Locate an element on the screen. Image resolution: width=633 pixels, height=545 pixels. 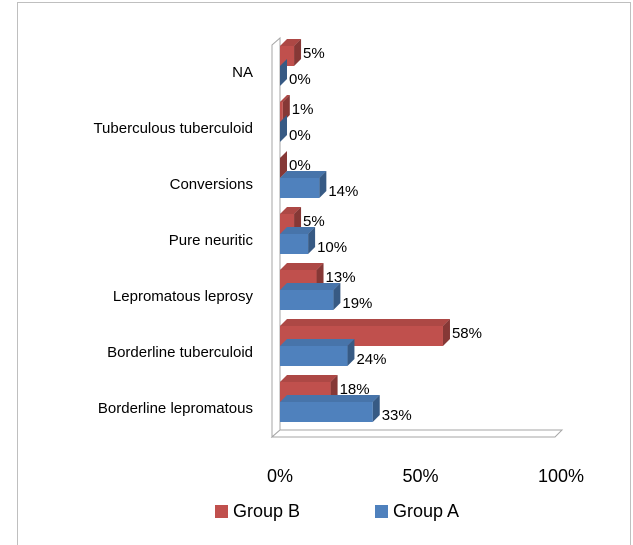
data-label: 10% is located at coordinates (332, 247).